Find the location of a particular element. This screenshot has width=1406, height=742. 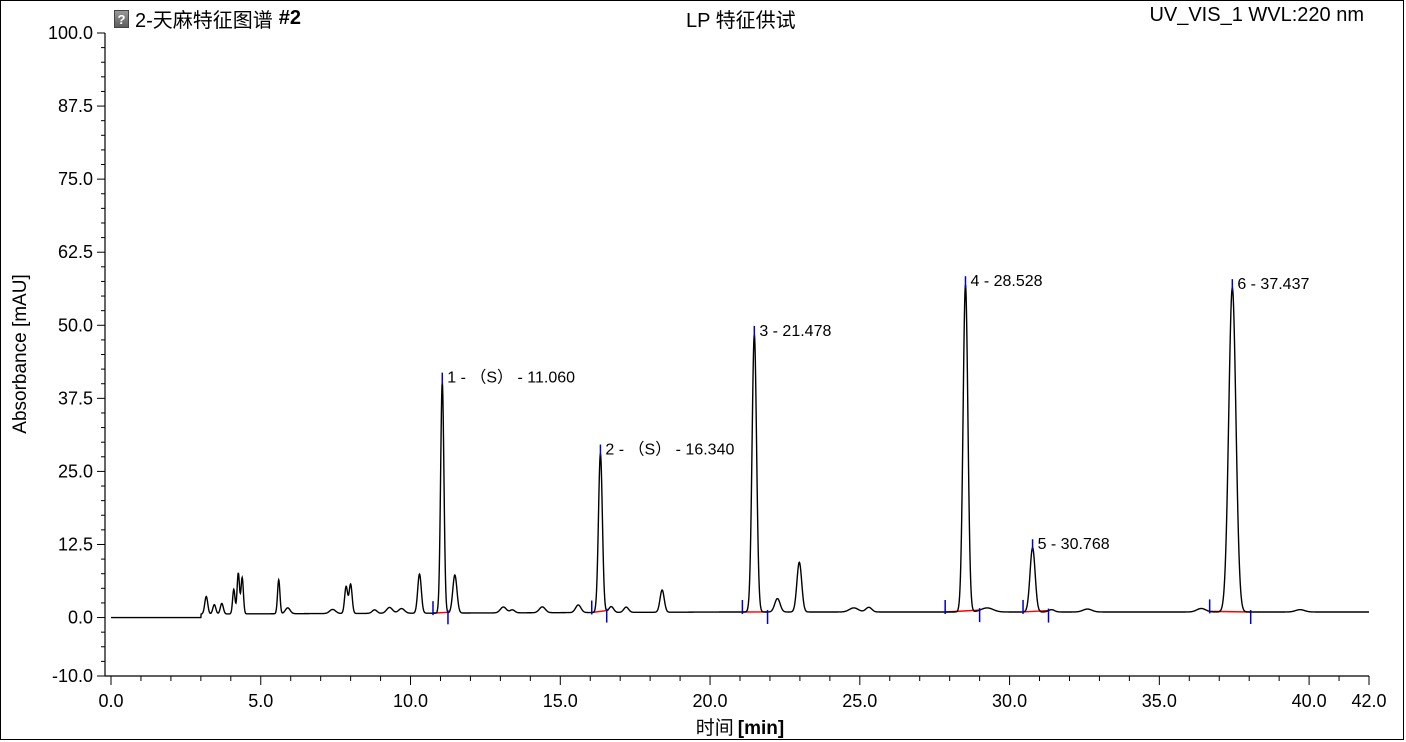

x-axis-title: 时间 [min] is located at coordinates (740, 728).